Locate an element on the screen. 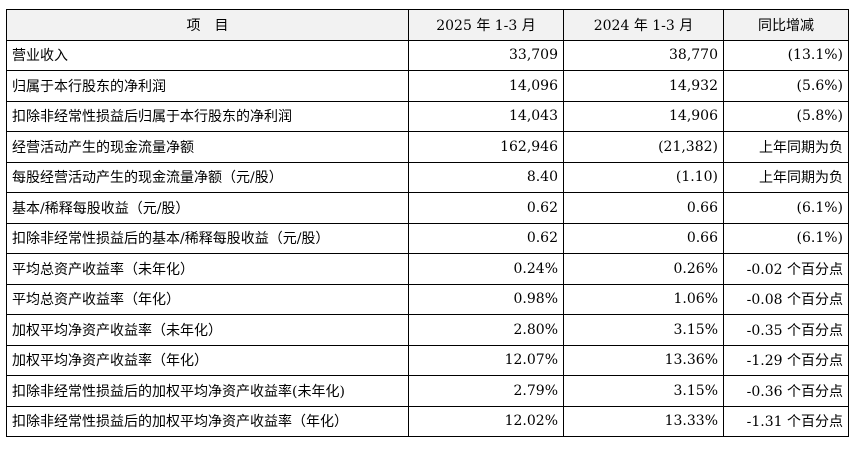  table-row: 平均总资产收益率（年化） 0.98% 1.06% -0.08 个百分点 is located at coordinates (427, 299).